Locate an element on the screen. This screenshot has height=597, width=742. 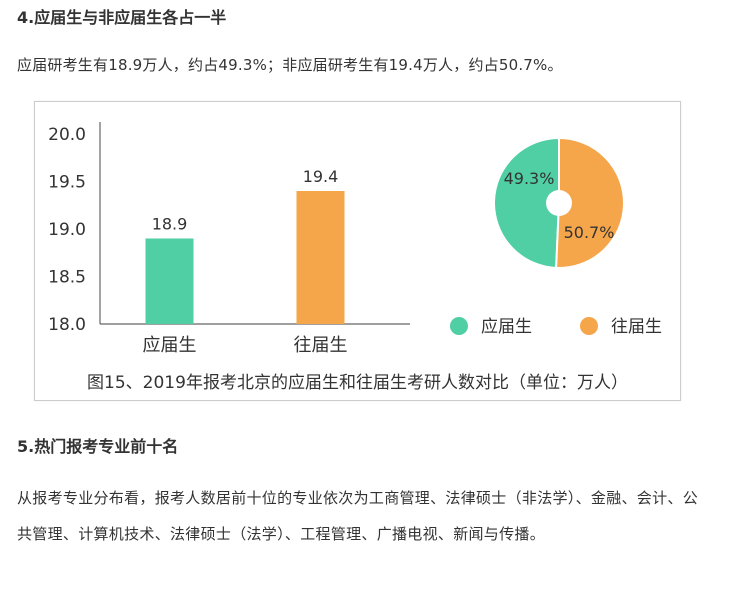
pie-value-label-1: 50.7% is located at coordinates (589, 232).